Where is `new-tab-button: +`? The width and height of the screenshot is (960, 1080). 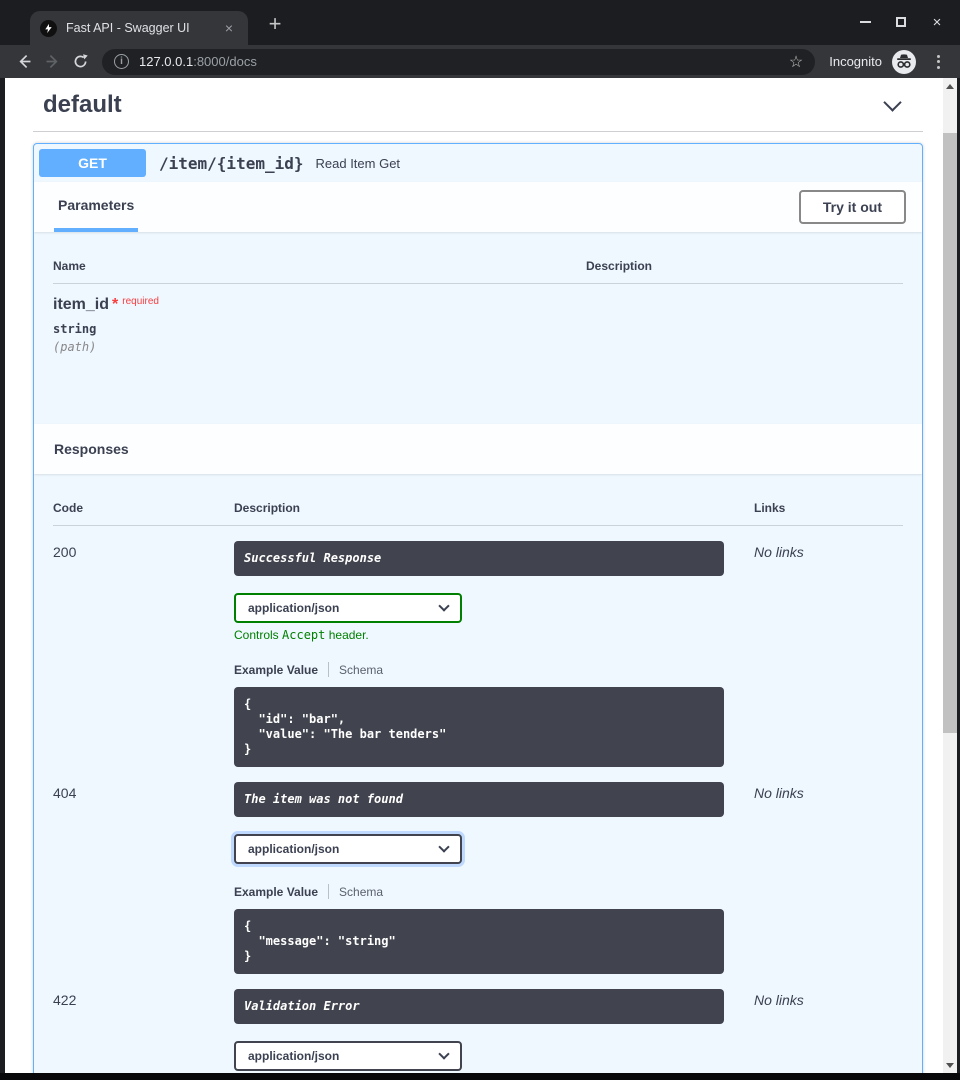
new-tab-button: + is located at coordinates (275, 23).